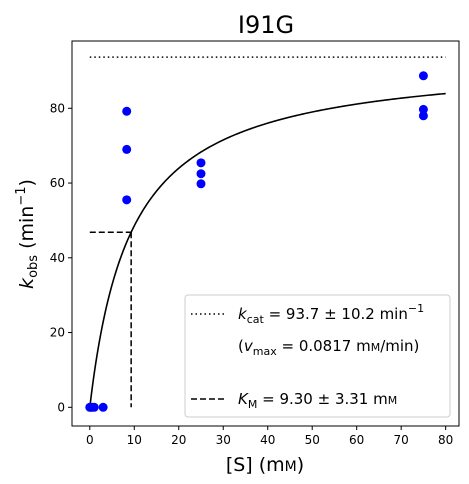 The width and height of the screenshot is (469, 484). I want to click on x-tick-label: 10, so click(134, 440).